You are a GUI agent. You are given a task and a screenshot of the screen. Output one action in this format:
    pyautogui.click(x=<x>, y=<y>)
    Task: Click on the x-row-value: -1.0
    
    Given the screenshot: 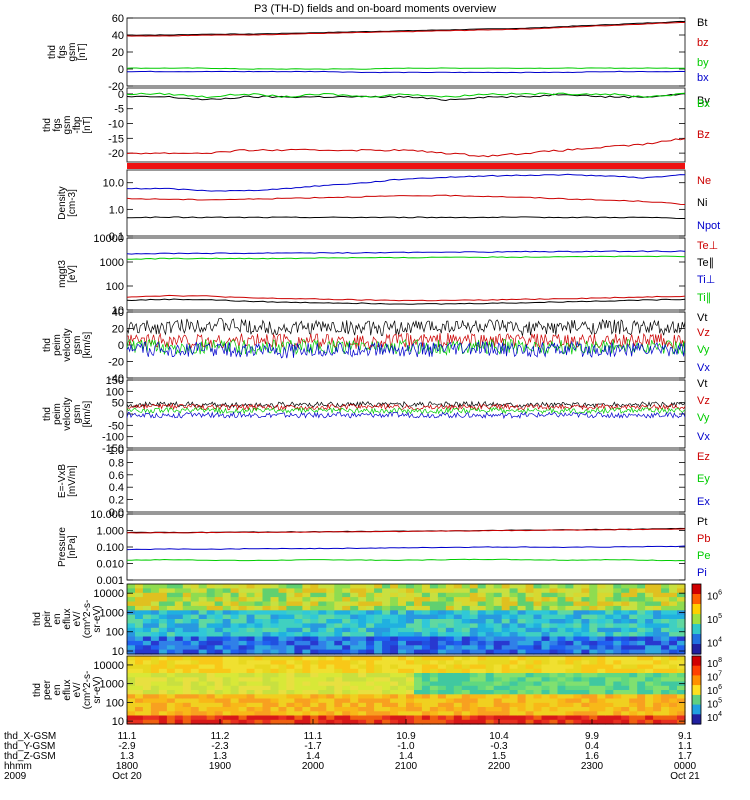 What is the action you would take?
    pyautogui.click(x=406, y=746)
    